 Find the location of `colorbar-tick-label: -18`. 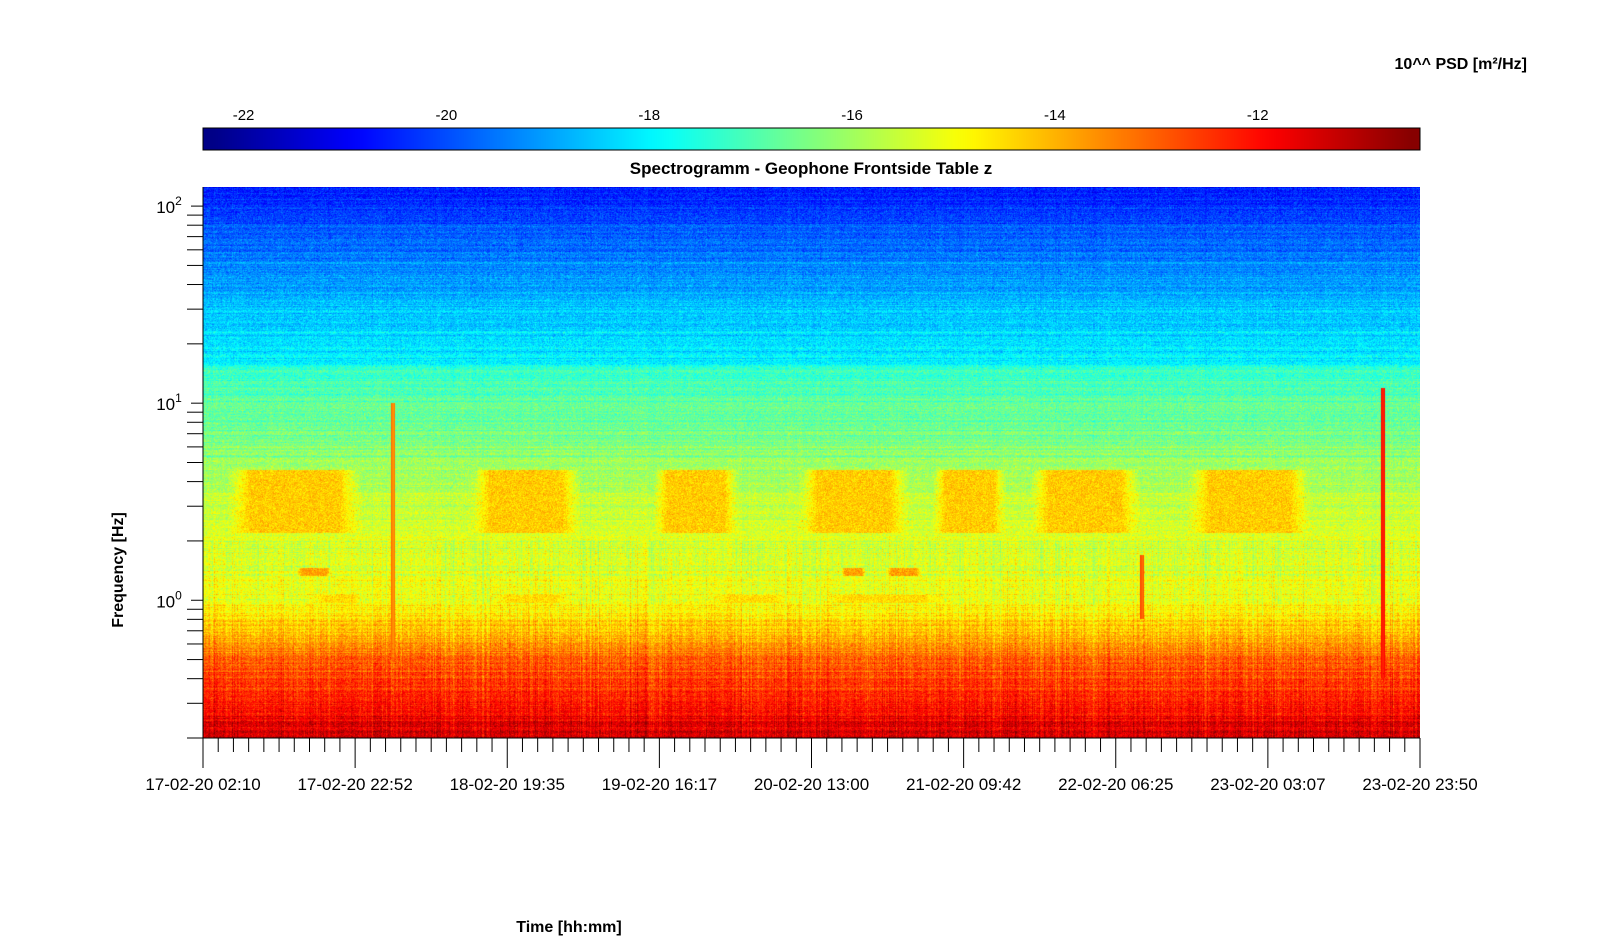

colorbar-tick-label: -18 is located at coordinates (649, 115).